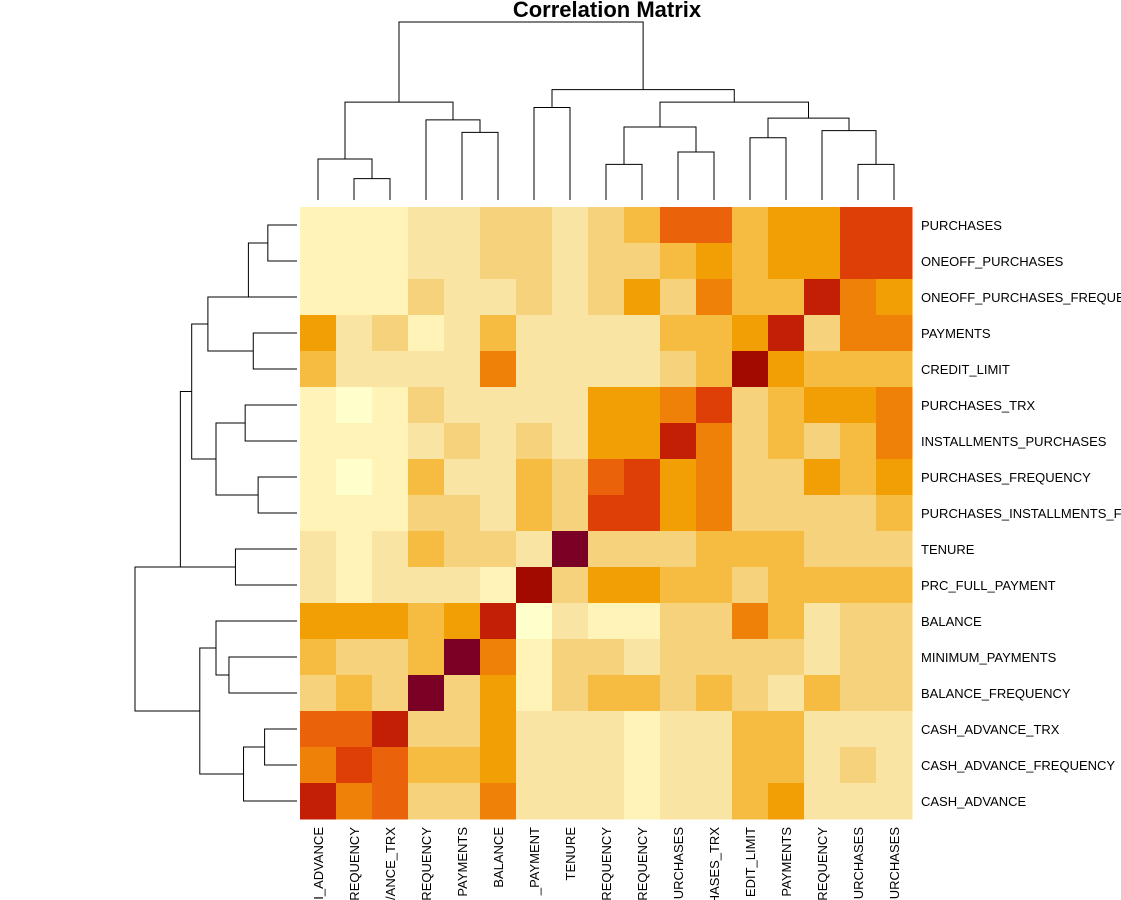  I want to click on row-label: INSTALLMENTS_PURCHASES, so click(1014, 441).